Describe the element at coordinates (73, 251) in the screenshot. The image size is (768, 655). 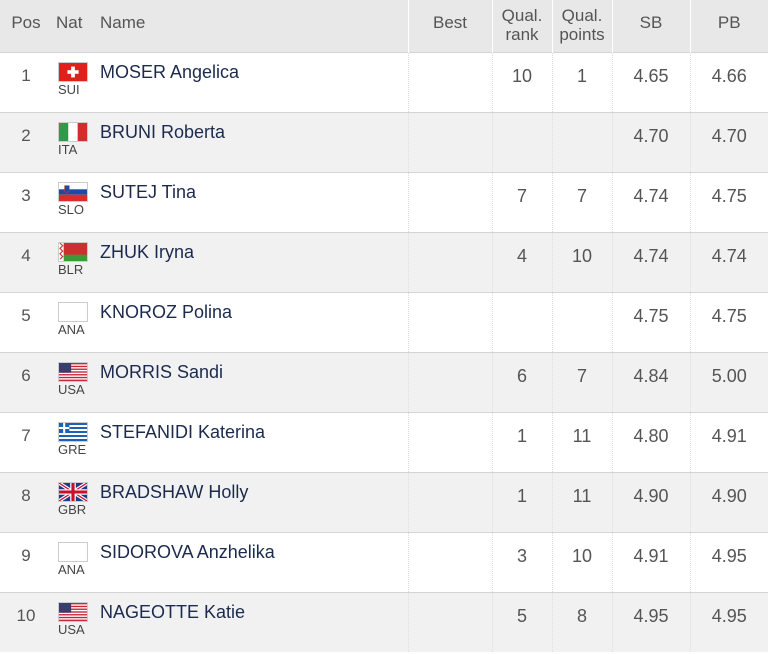
I see `flag-belarus-icon` at that location.